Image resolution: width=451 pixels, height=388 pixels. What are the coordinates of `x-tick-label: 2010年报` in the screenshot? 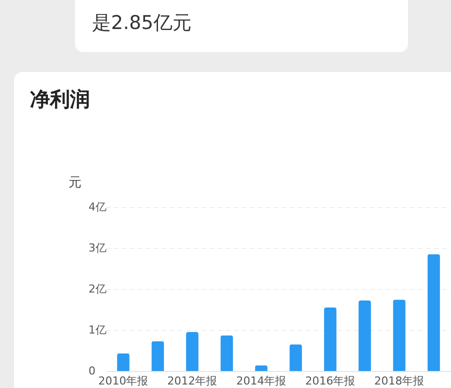 It's located at (123, 381).